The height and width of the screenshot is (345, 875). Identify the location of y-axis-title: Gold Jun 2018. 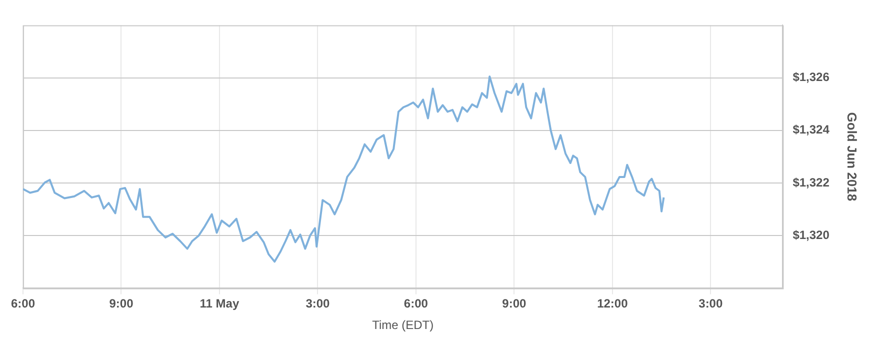
(852, 157).